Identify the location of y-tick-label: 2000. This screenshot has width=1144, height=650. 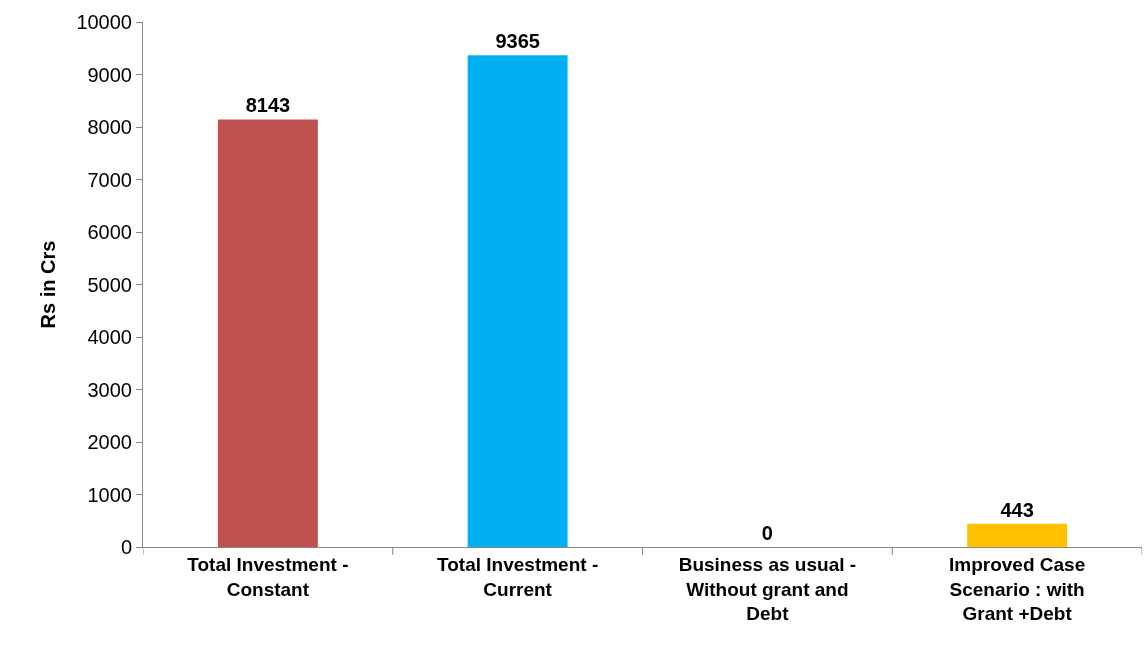
(109, 442).